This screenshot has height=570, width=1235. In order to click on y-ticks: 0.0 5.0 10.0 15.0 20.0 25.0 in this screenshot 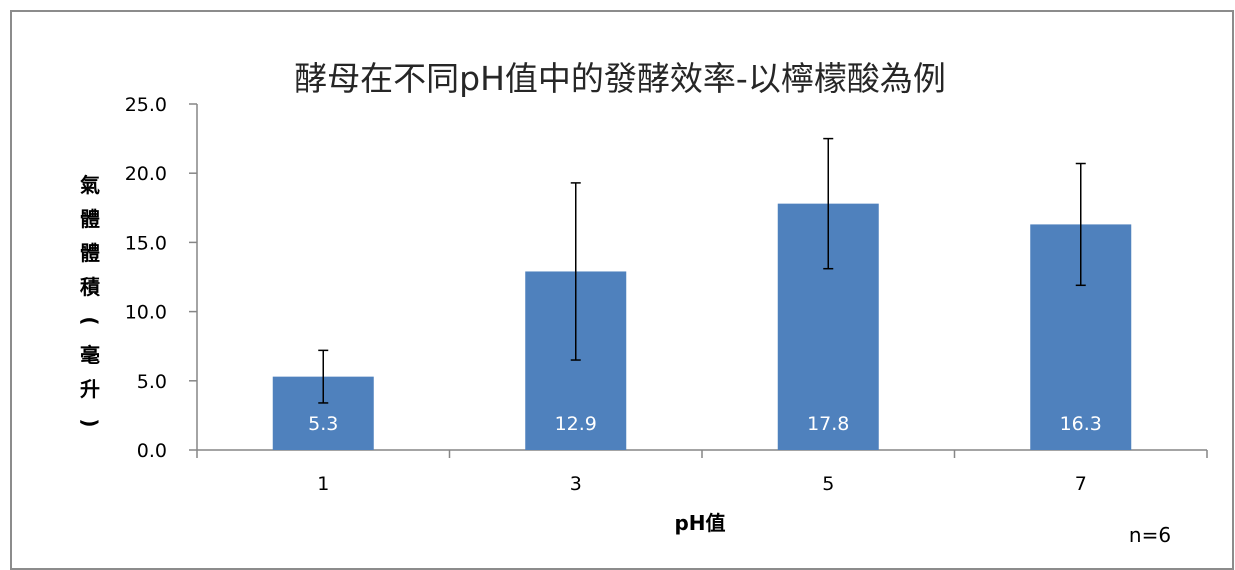, I will do `click(161, 278)`.